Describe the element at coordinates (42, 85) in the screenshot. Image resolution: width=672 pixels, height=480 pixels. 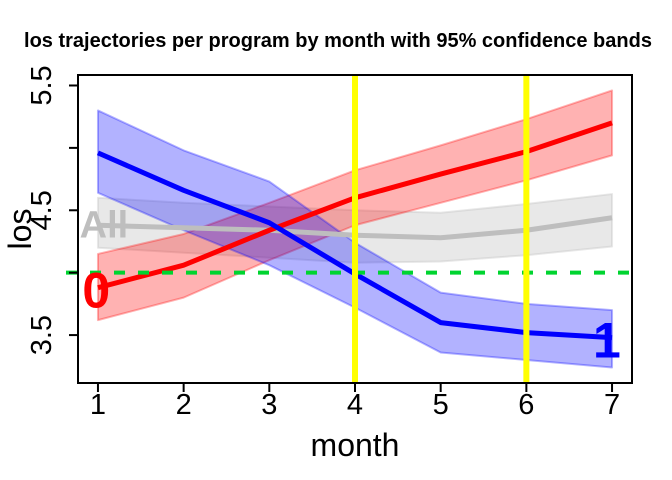
I see `y-tick-label-5.5: 5.5` at that location.